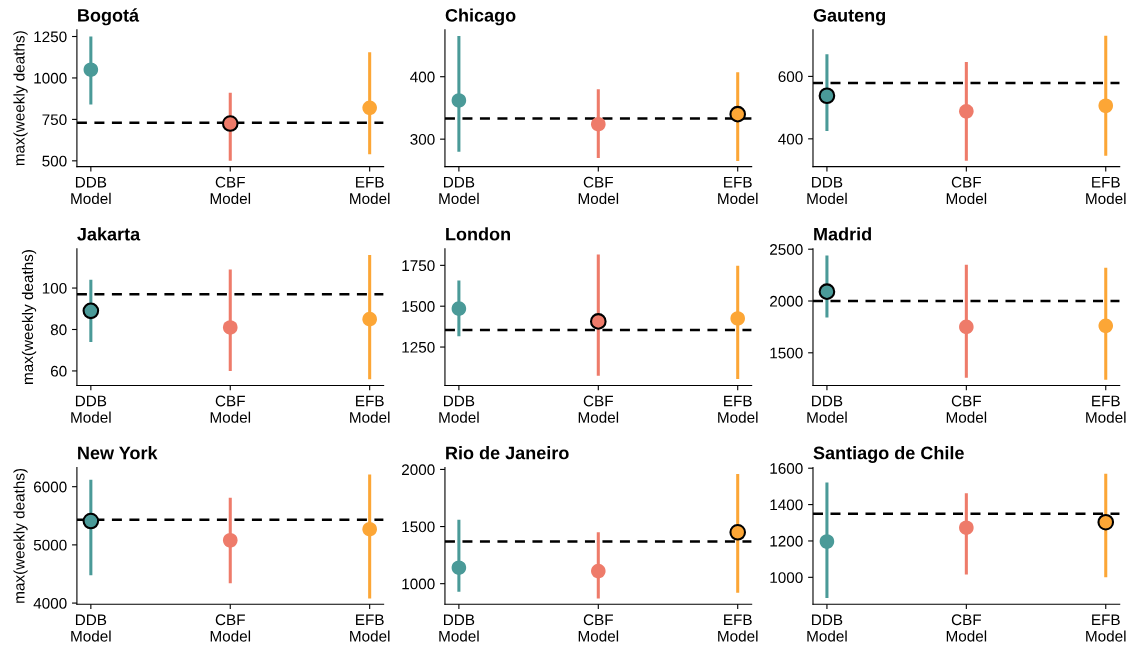 This screenshot has width=1131, height=664. What do you see at coordinates (54, 161) in the screenshot?
I see `y-tick-label: 500` at bounding box center [54, 161].